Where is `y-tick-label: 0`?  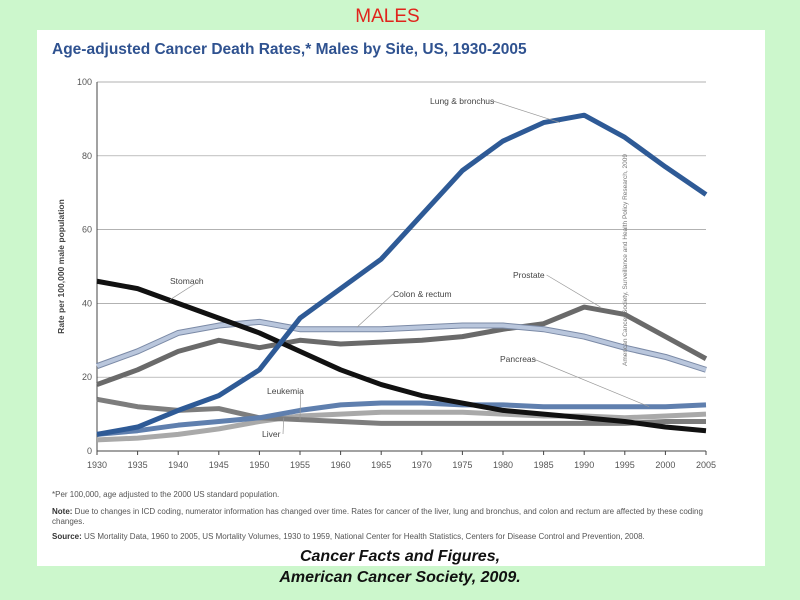
y-tick-label: 0 is located at coordinates (89, 451).